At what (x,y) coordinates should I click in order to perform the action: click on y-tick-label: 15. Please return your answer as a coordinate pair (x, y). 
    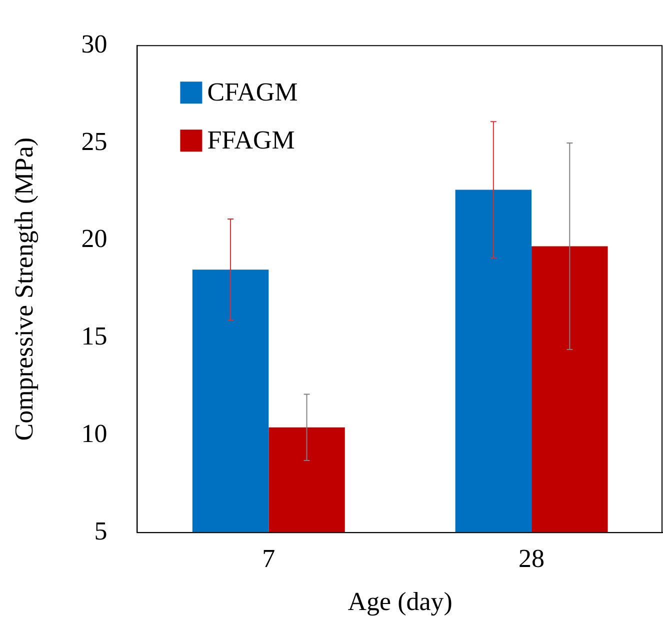
    Looking at the image, I should click on (94, 336).